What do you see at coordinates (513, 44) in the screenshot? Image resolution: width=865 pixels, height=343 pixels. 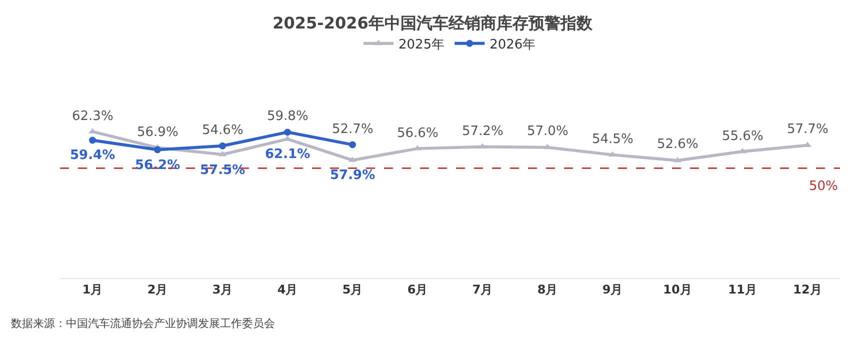 I see `legend-label: 2026年` at bounding box center [513, 44].